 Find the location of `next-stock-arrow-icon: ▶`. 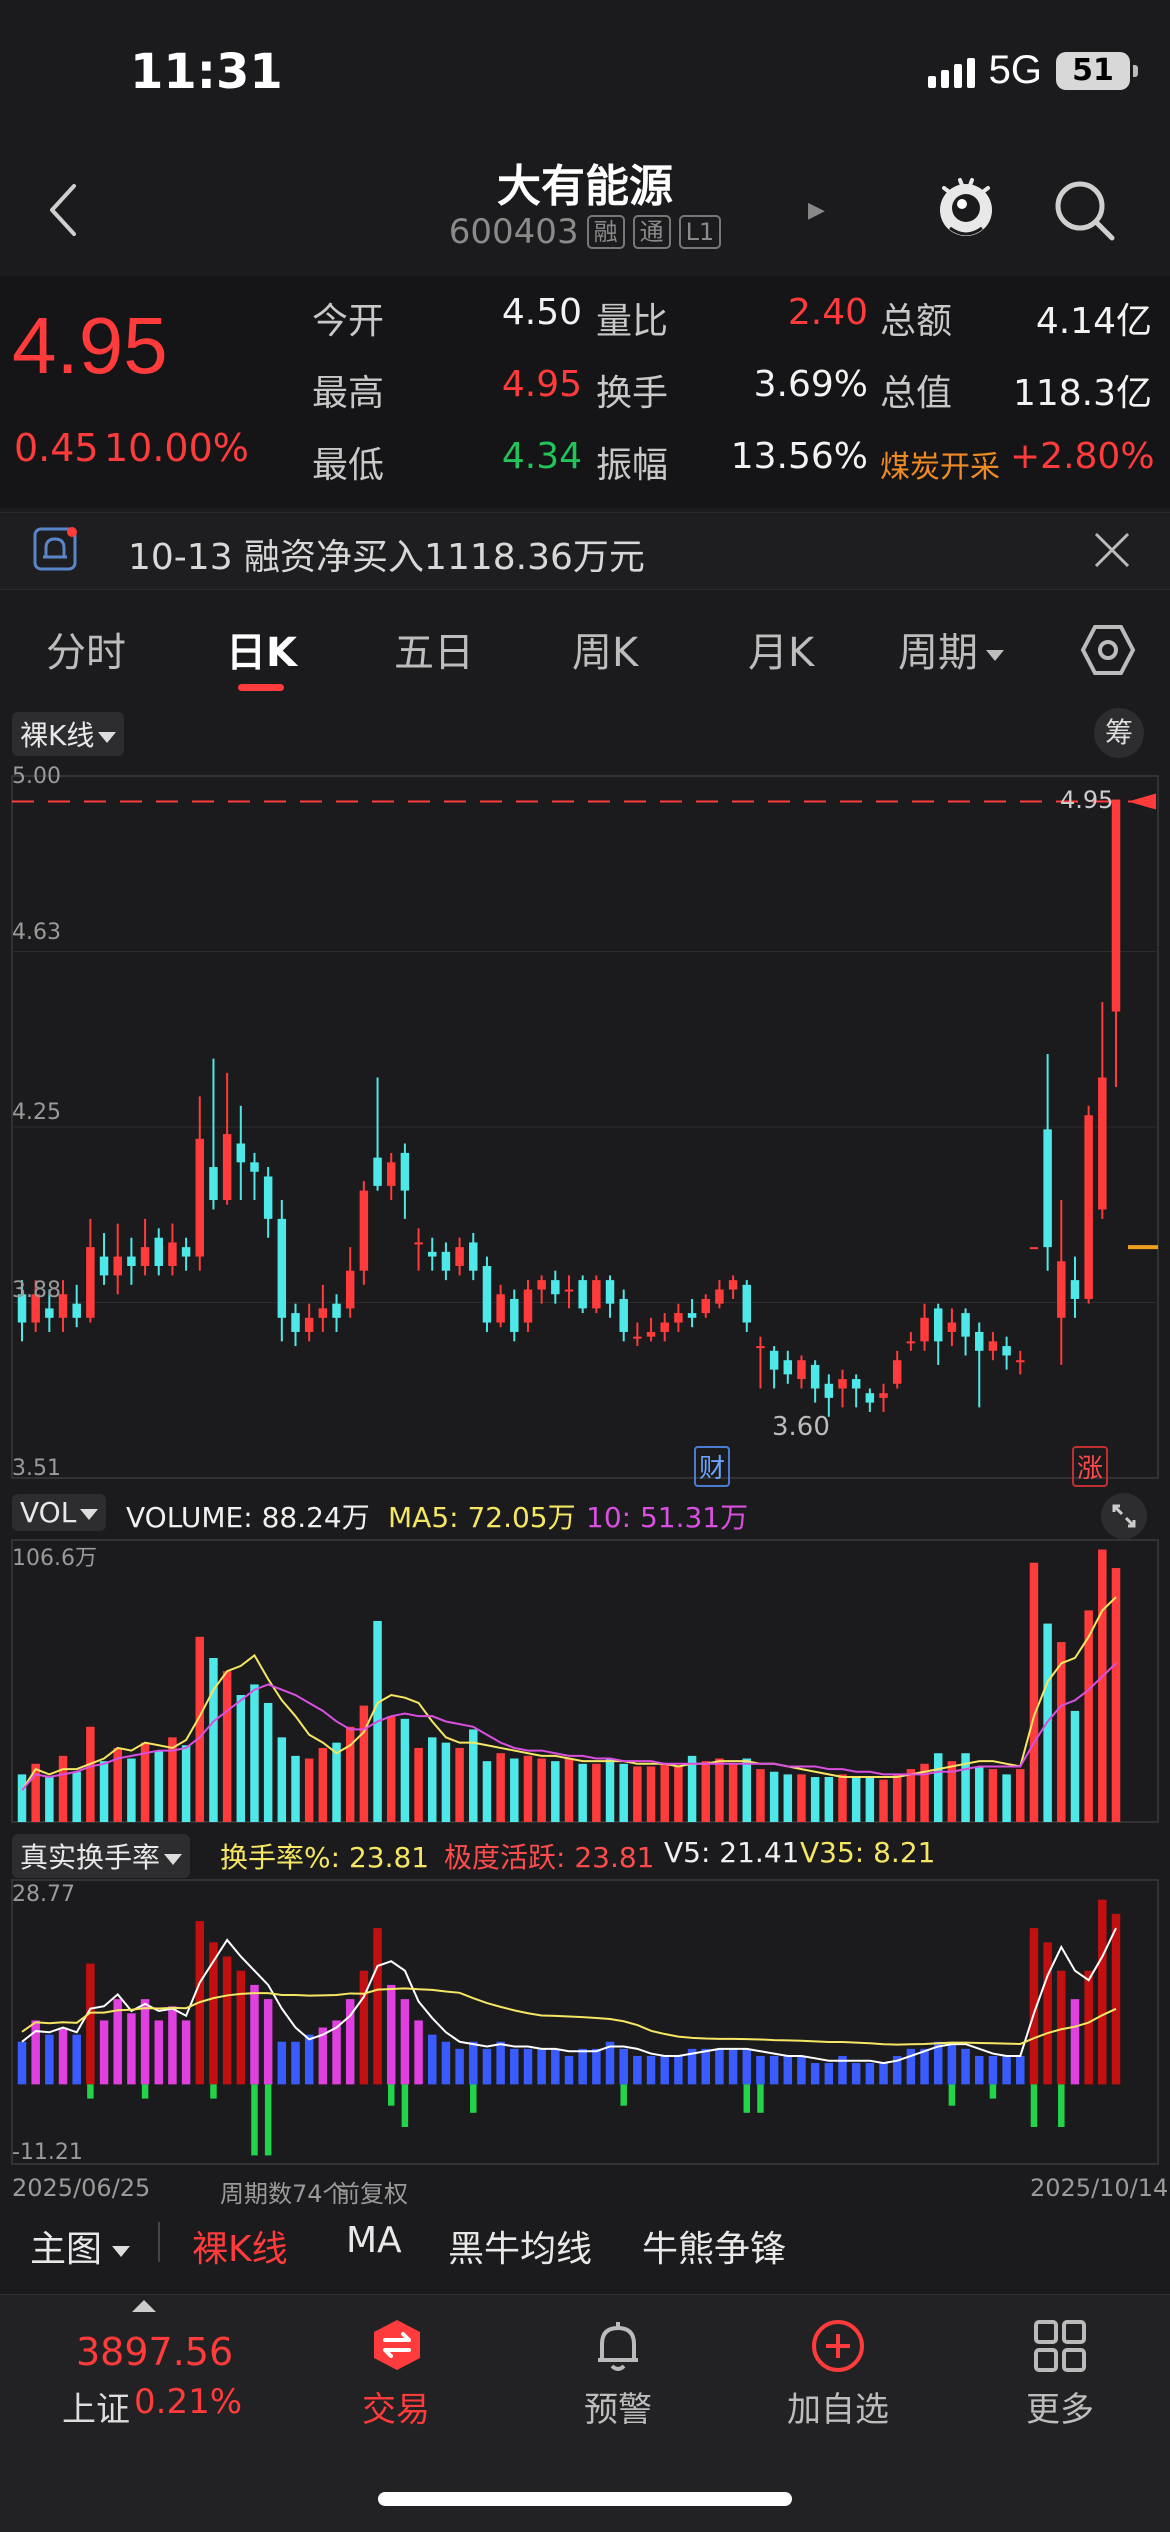

next-stock-arrow-icon: ▶ is located at coordinates (816, 210).